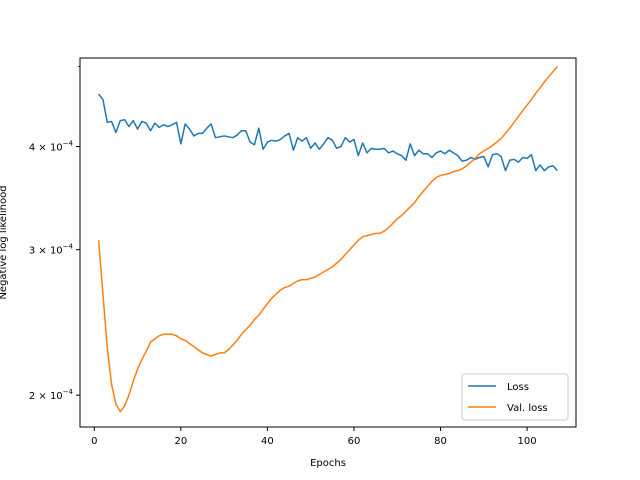 The width and height of the screenshot is (640, 480). What do you see at coordinates (515, 397) in the screenshot?
I see `legend: Loss Val. loss` at bounding box center [515, 397].